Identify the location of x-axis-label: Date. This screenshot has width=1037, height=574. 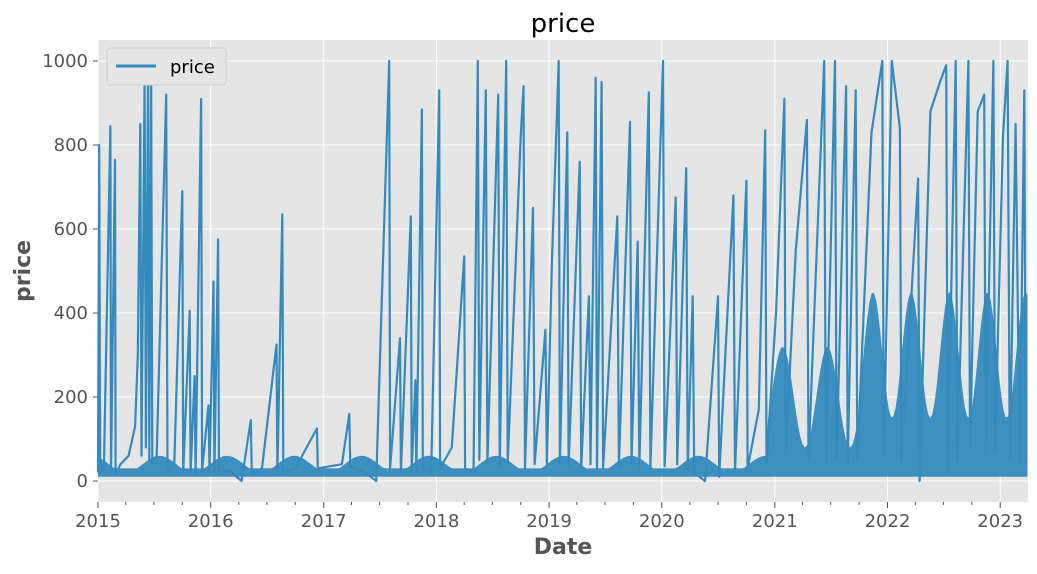
(563, 547).